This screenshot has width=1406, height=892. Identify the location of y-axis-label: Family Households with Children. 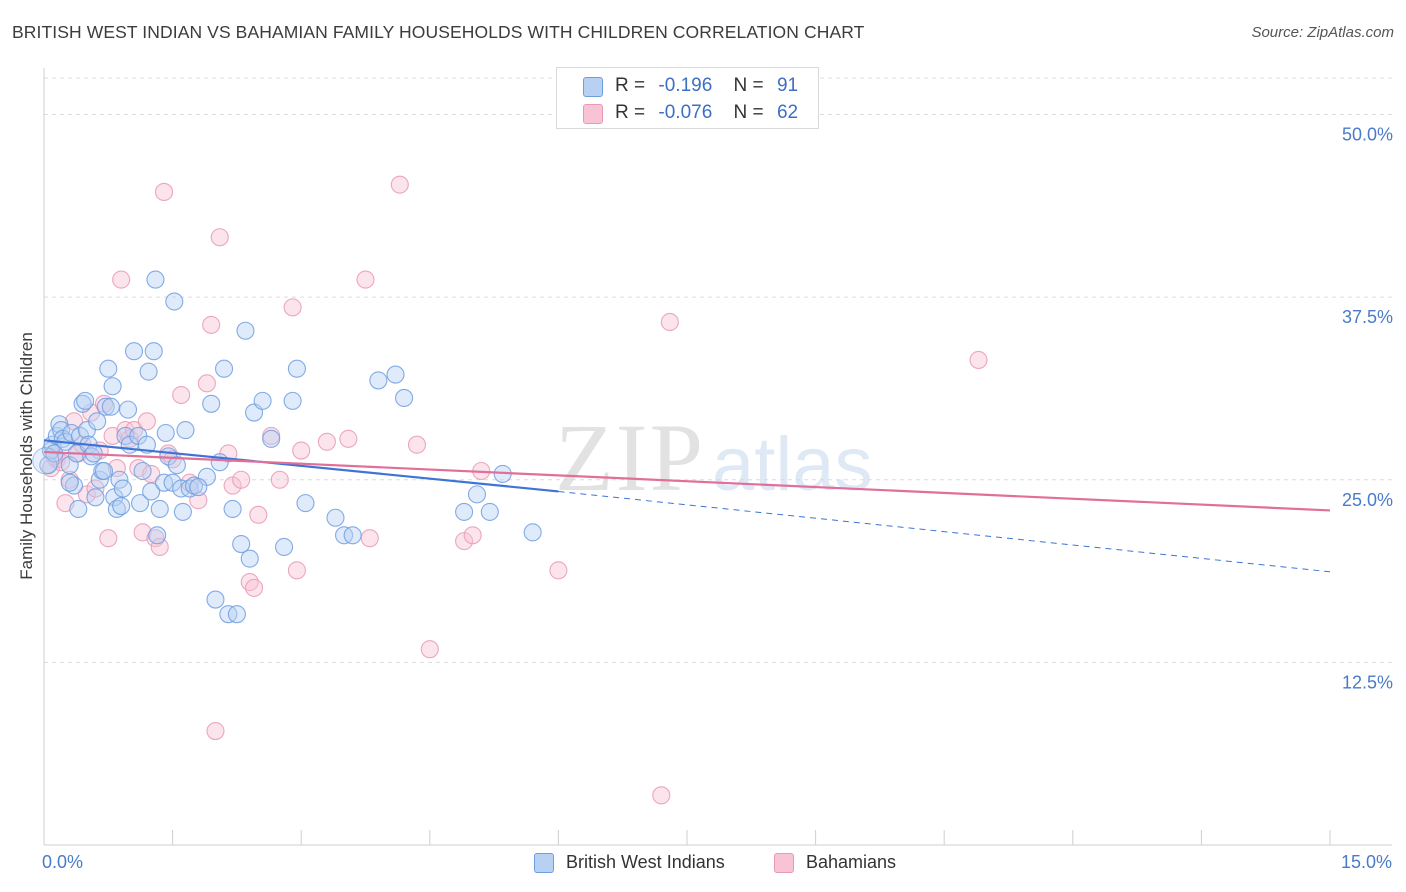
(26, 456).